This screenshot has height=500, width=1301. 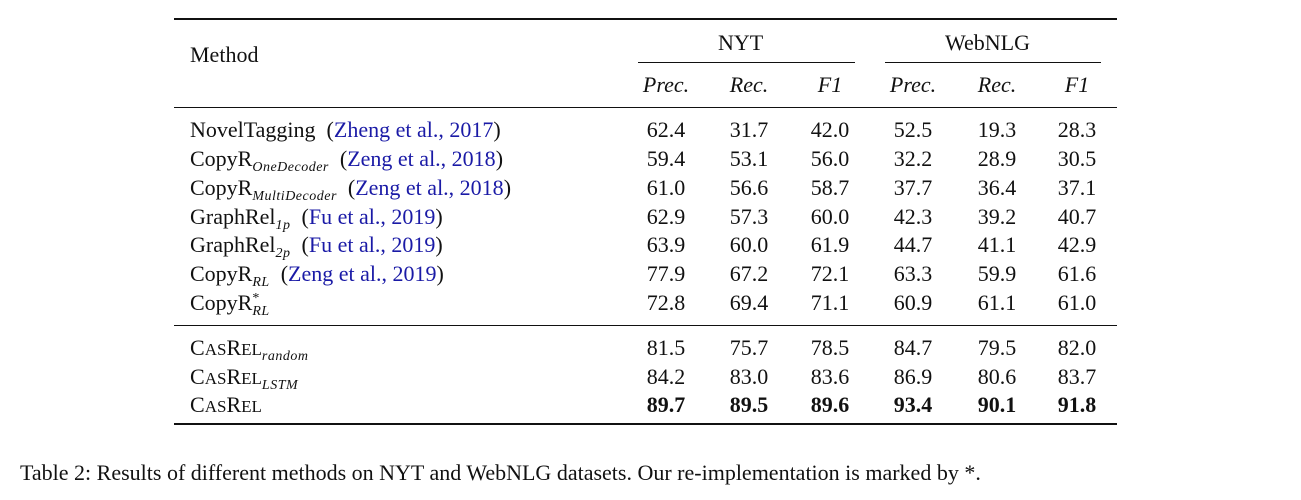 What do you see at coordinates (741, 42) in the screenshot?
I see `nyt-header: NYT` at bounding box center [741, 42].